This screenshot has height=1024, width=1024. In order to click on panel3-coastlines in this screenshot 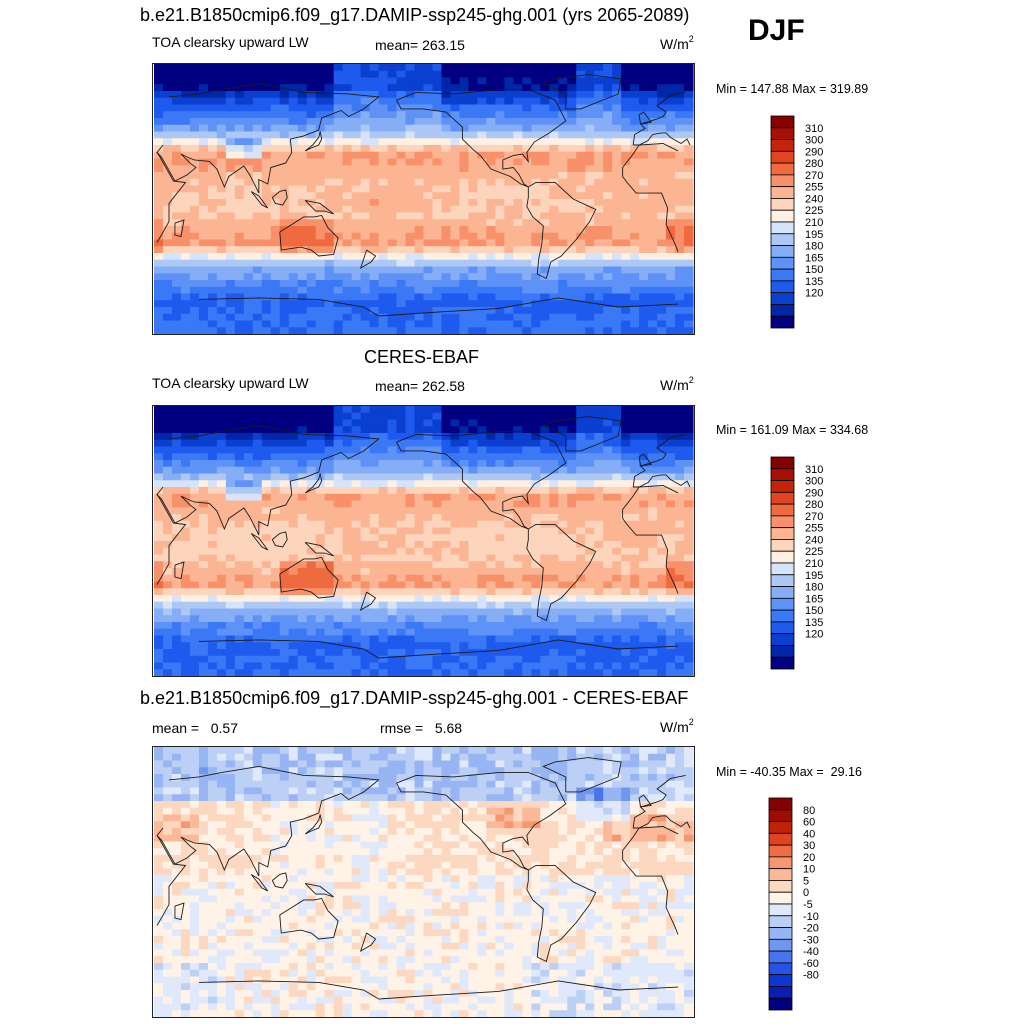, I will do `click(423, 878)`.